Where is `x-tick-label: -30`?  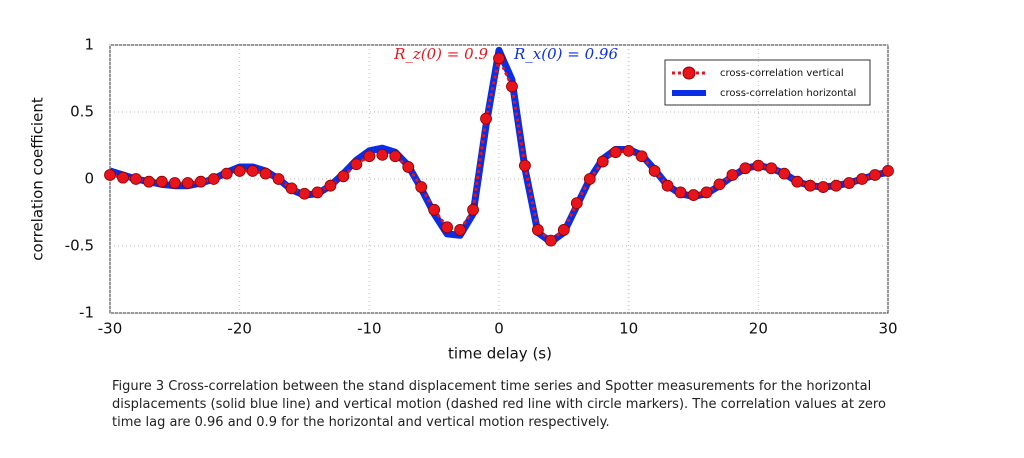
x-tick-label: -30 is located at coordinates (110, 329).